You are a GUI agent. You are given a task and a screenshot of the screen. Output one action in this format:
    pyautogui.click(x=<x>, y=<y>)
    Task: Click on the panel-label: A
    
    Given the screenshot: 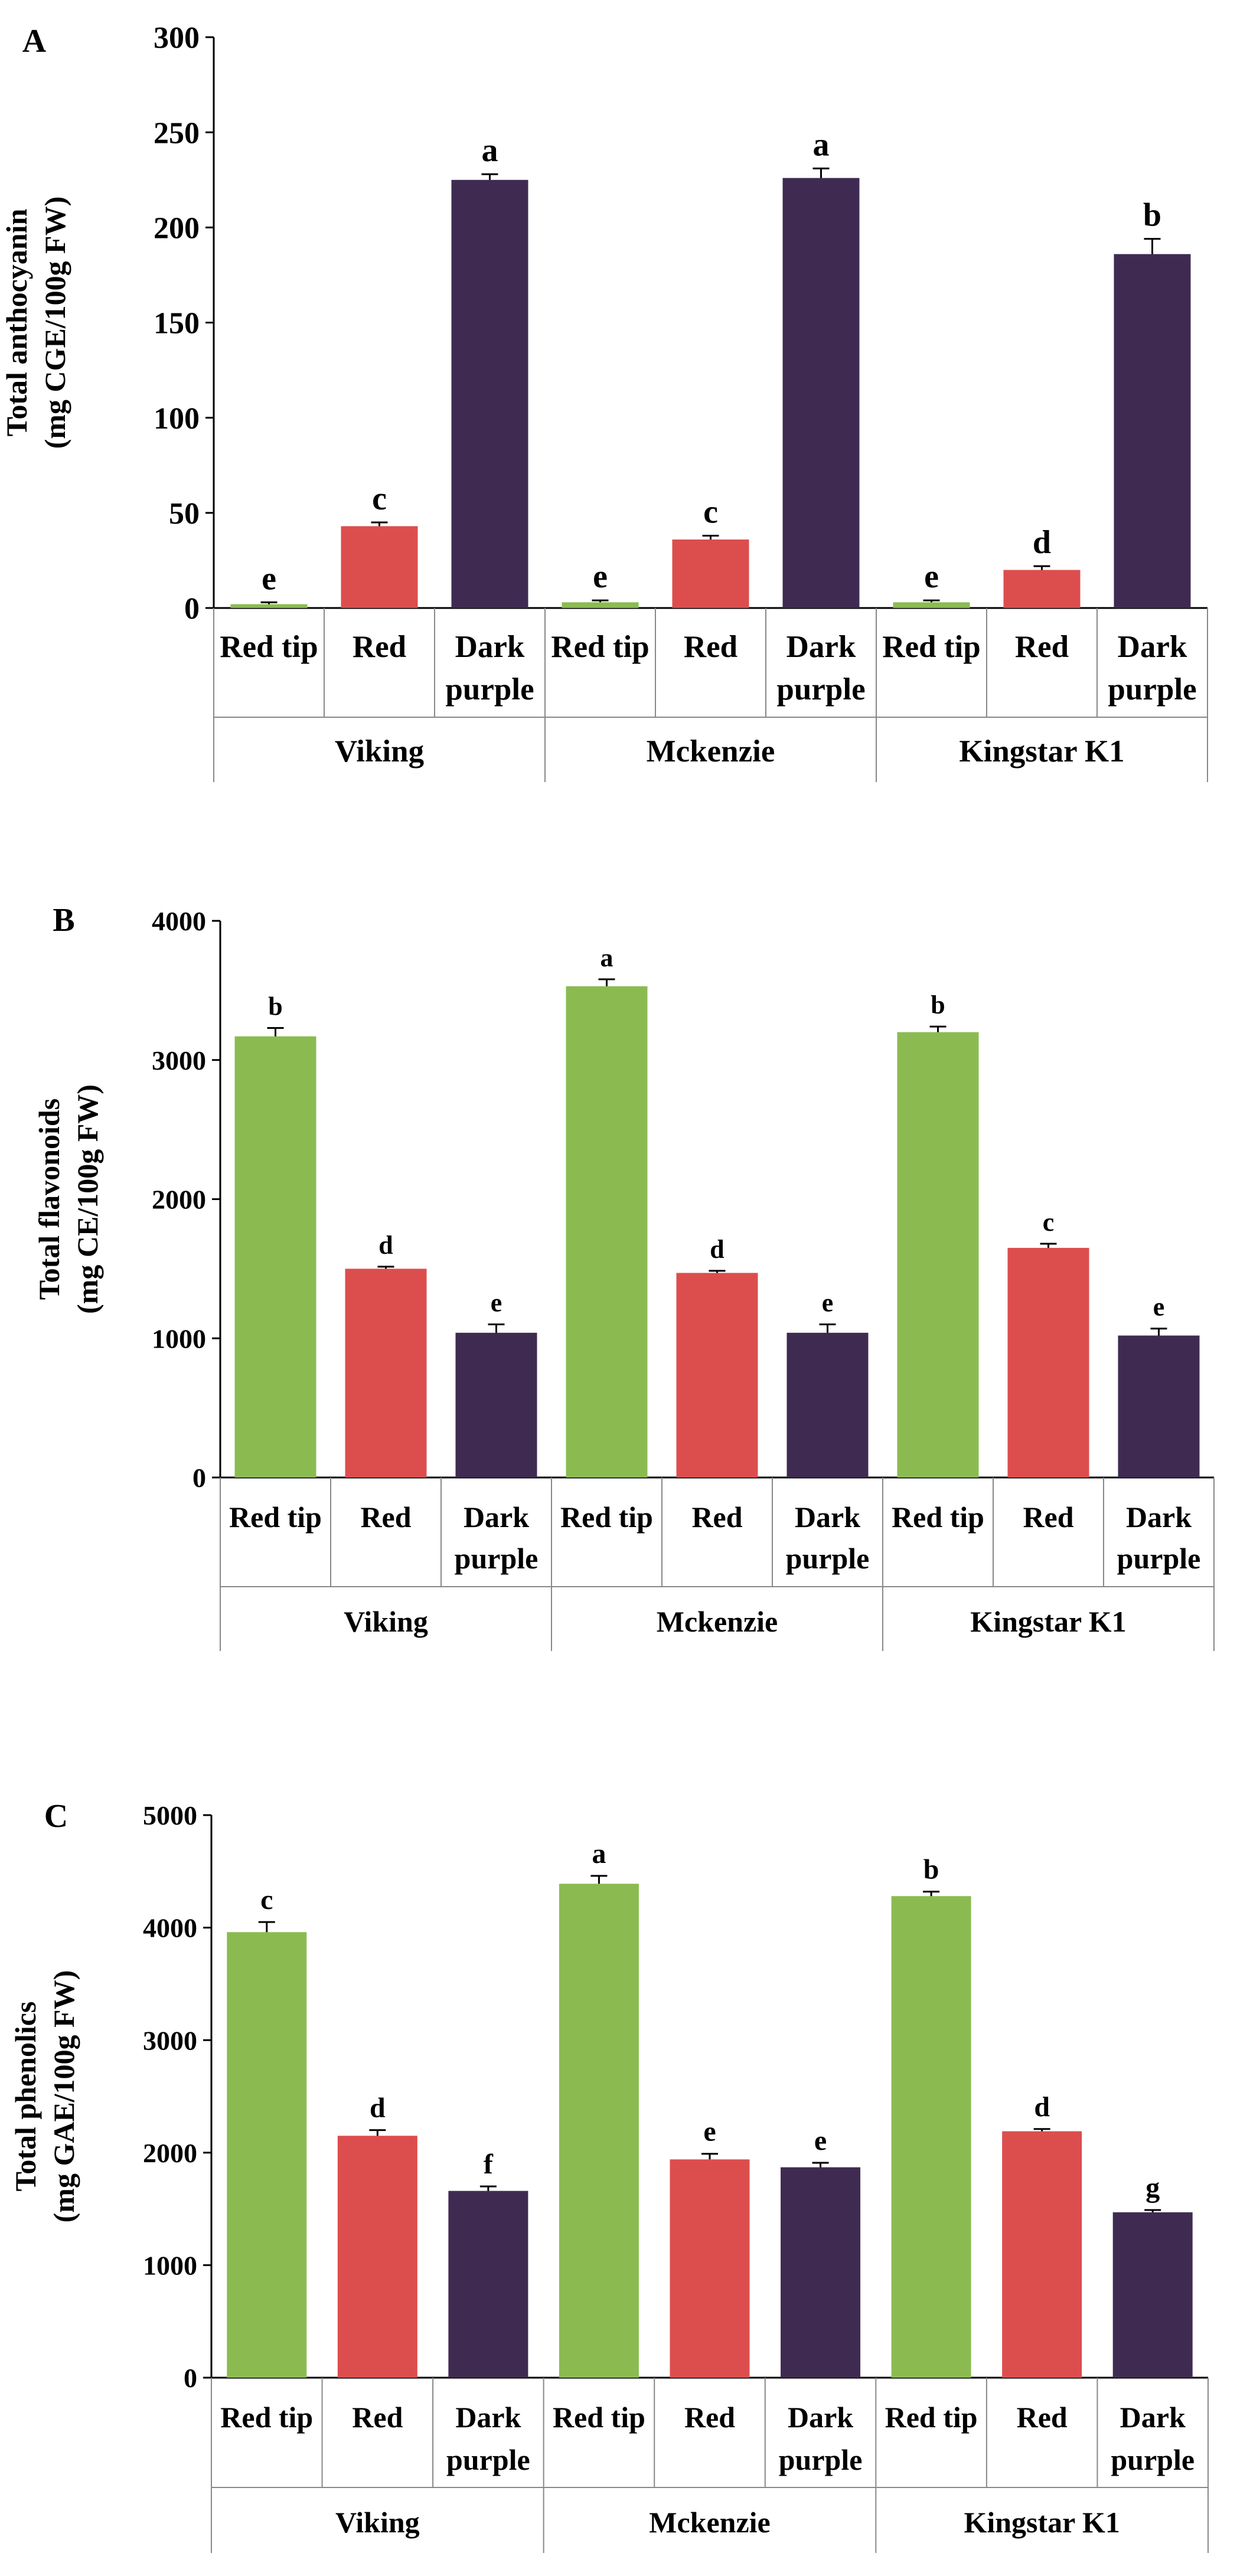 What is the action you would take?
    pyautogui.click(x=34, y=41)
    